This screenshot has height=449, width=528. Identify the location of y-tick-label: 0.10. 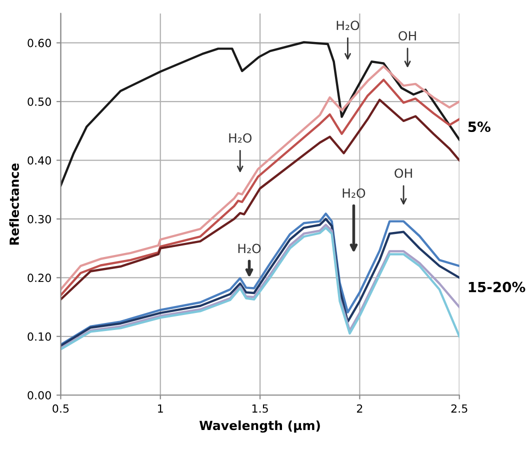
(39, 336).